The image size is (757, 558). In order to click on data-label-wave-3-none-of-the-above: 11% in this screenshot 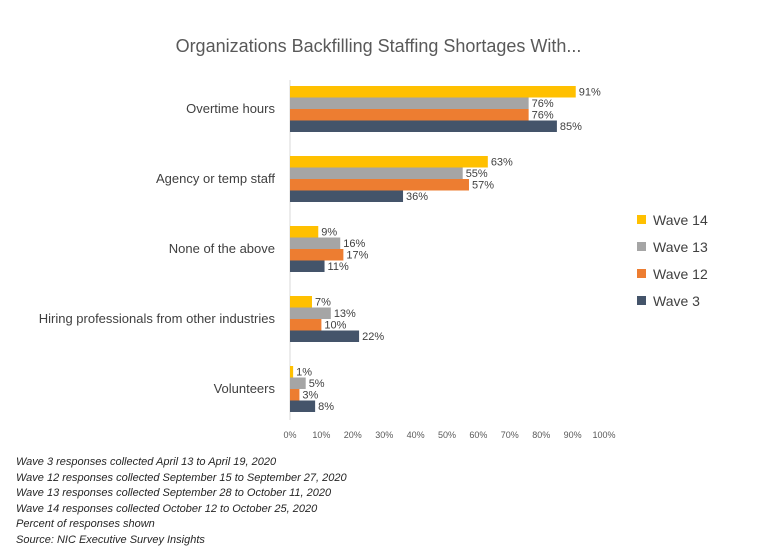, I will do `click(338, 267)`.